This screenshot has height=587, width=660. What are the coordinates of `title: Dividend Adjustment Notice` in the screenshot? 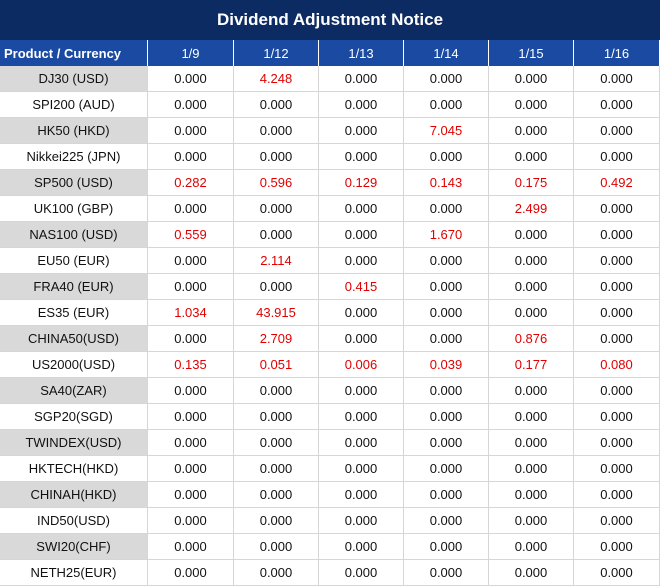 It's located at (330, 20).